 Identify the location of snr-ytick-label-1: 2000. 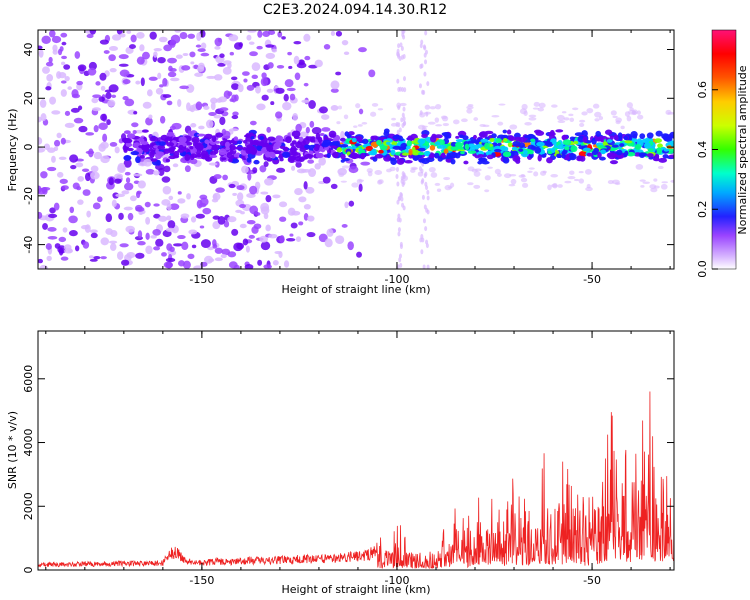
(28, 506).